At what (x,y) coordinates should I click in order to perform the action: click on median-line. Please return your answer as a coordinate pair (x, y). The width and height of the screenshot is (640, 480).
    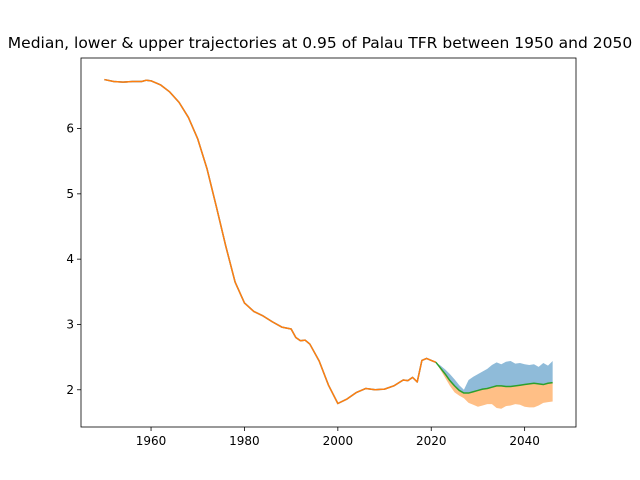
    Looking at the image, I should click on (494, 377).